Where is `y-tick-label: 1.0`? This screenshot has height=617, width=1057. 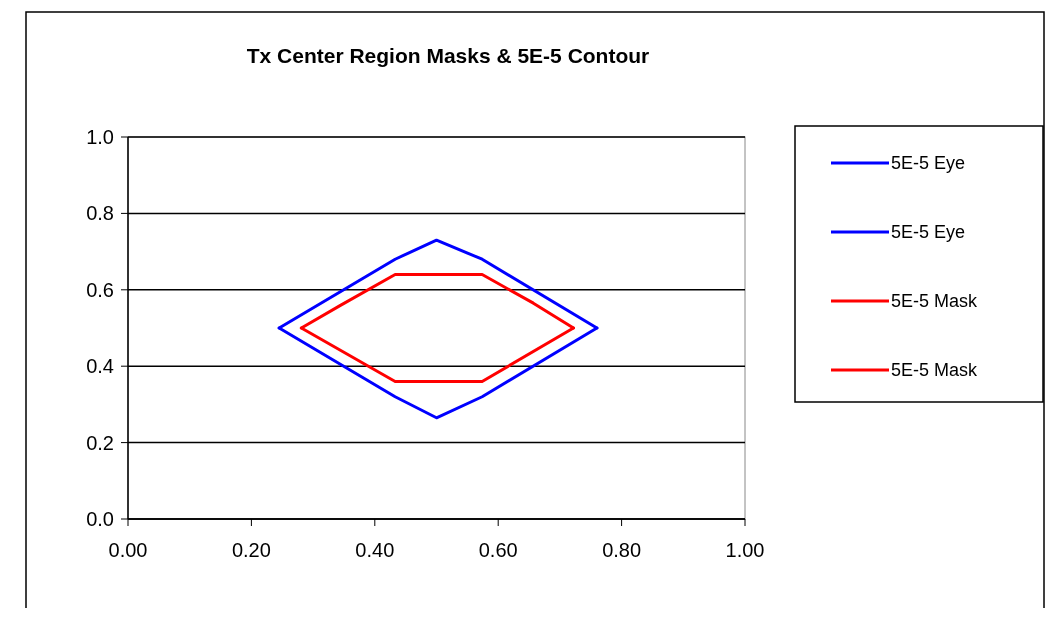
y-tick-label: 1.0 is located at coordinates (100, 137).